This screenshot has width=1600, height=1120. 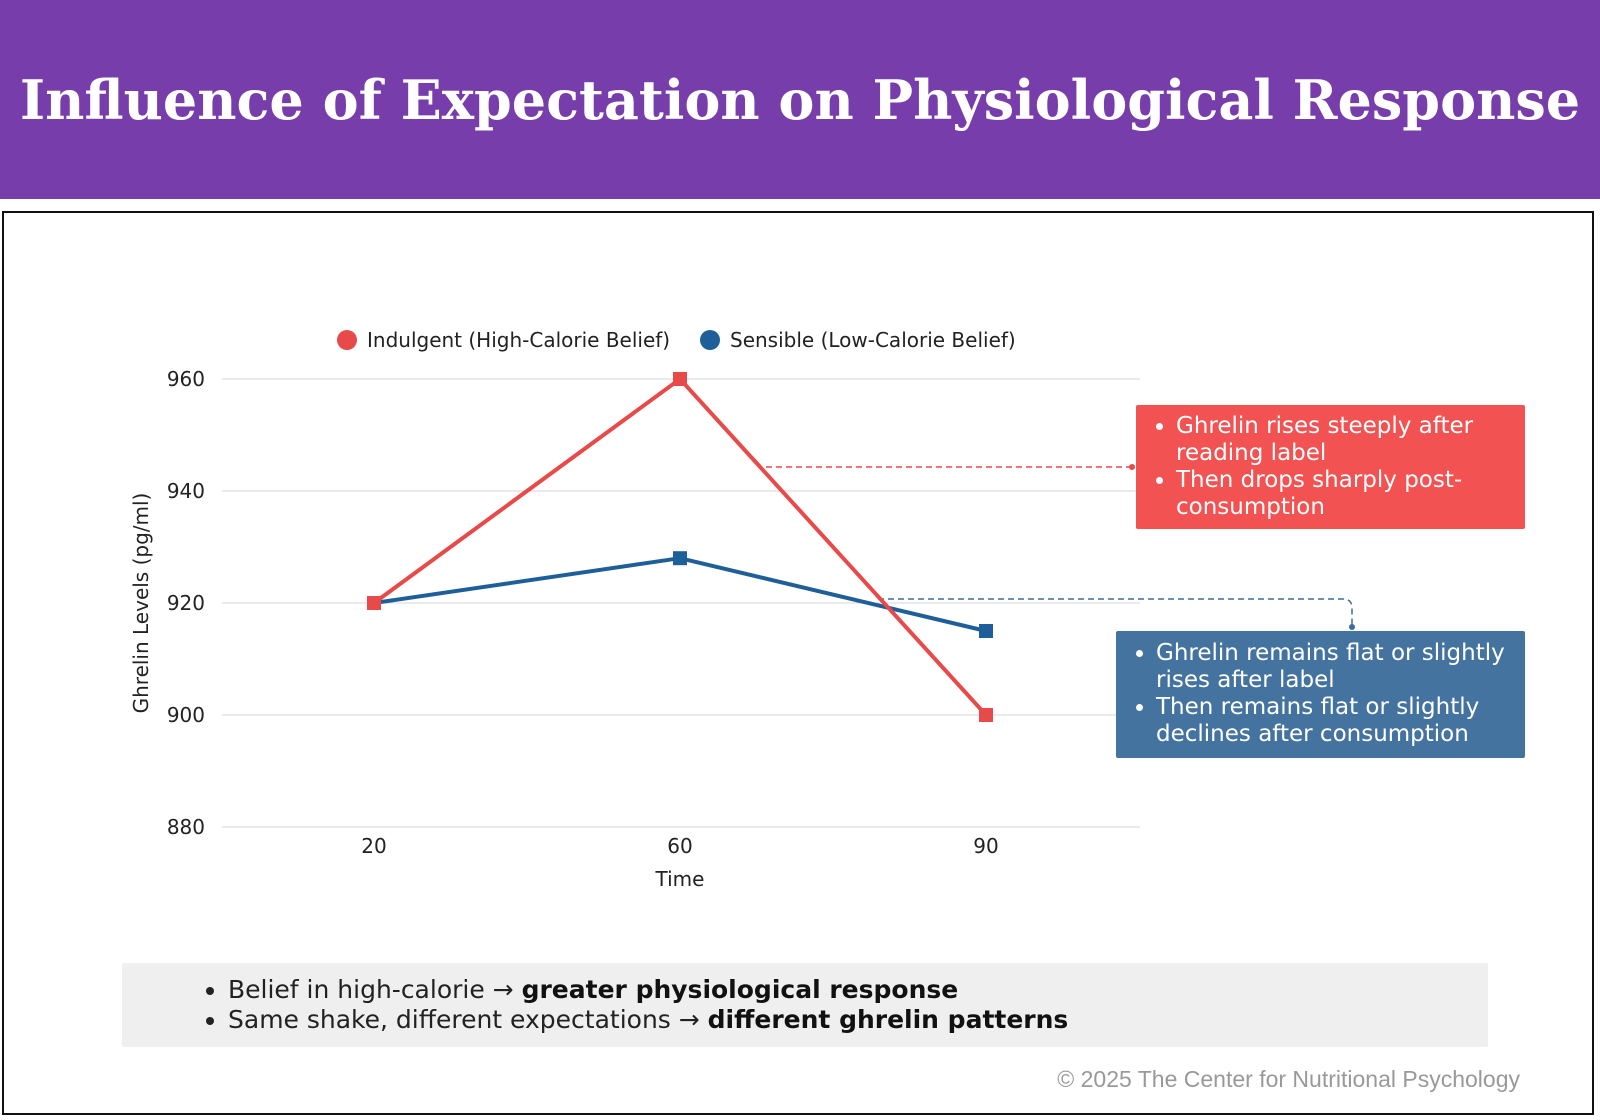 What do you see at coordinates (186, 603) in the screenshot?
I see `y-tick-label-920: 920` at bounding box center [186, 603].